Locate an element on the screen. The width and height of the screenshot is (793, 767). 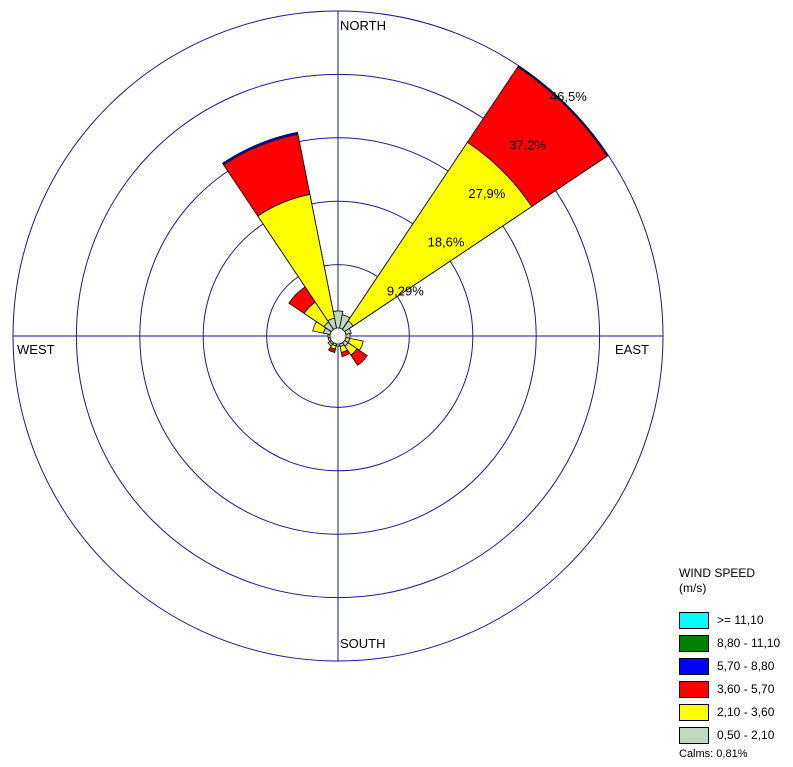
legend-label: 2,10 - 3,60 is located at coordinates (746, 712).